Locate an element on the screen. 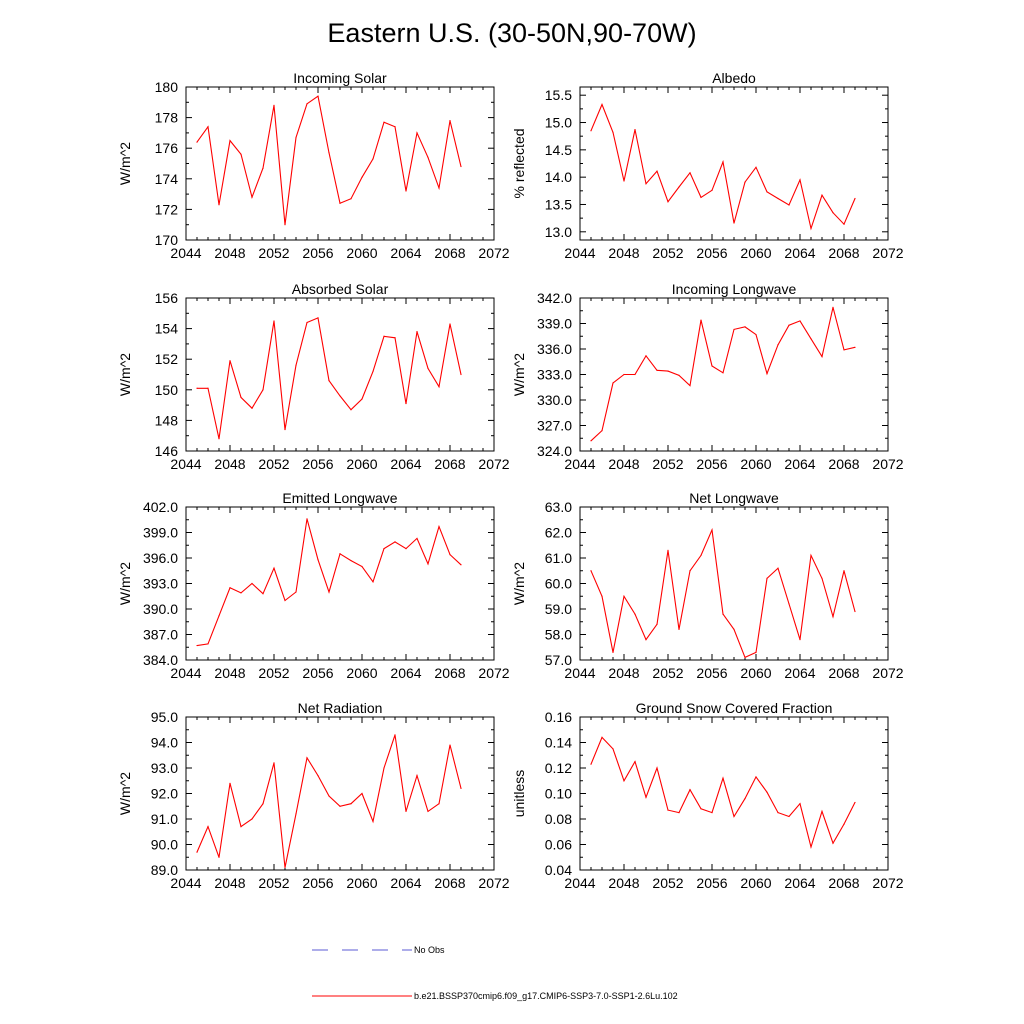  y-tick-label: 324.0 is located at coordinates (554, 451).